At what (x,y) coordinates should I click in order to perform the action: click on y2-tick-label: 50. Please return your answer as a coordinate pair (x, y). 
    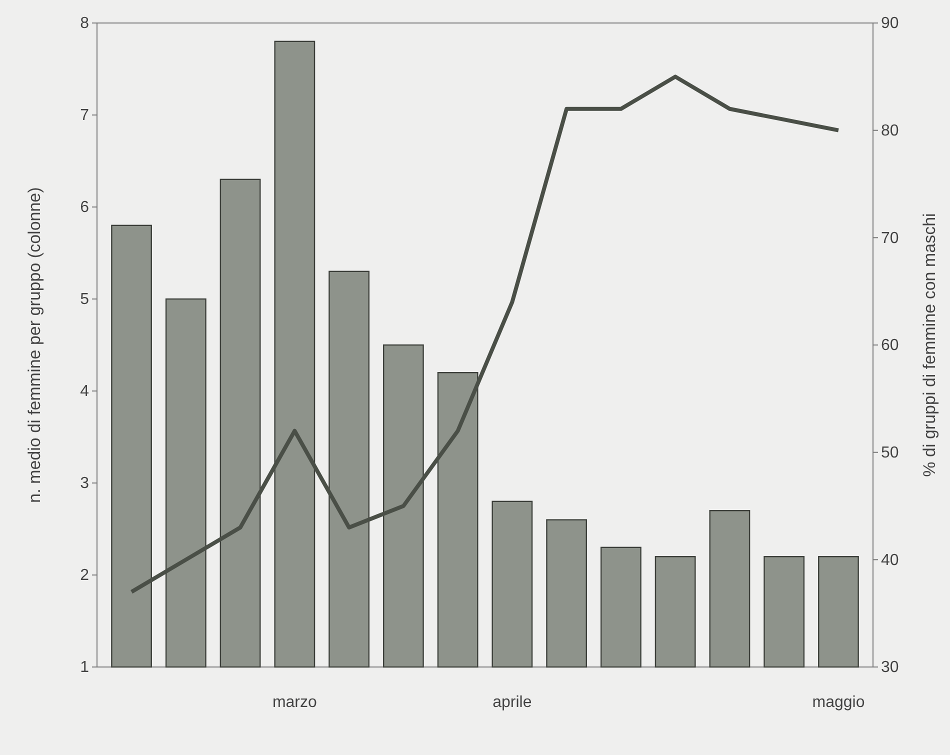
    Looking at the image, I should click on (890, 453).